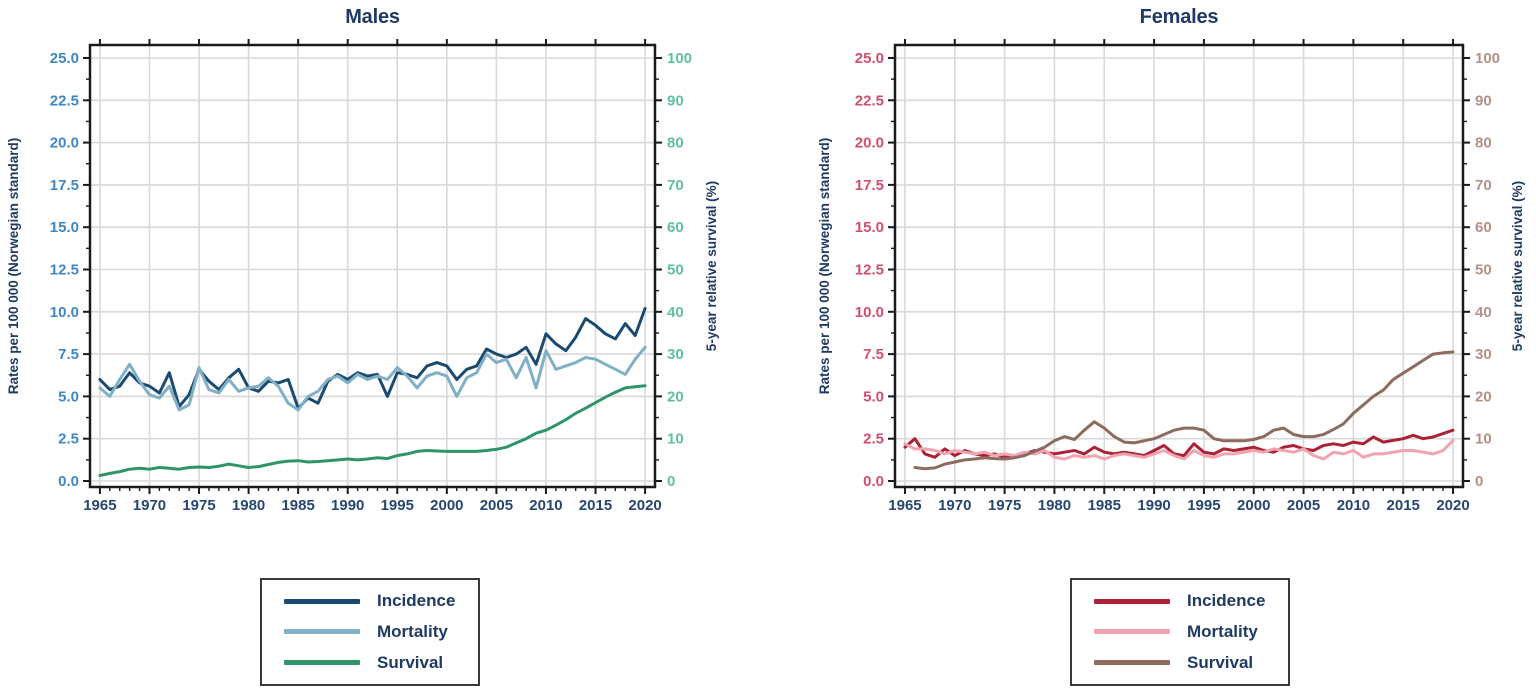 The image size is (1536, 699). Describe the element at coordinates (1184, 410) in the screenshot. I see `females-survival-line` at that location.